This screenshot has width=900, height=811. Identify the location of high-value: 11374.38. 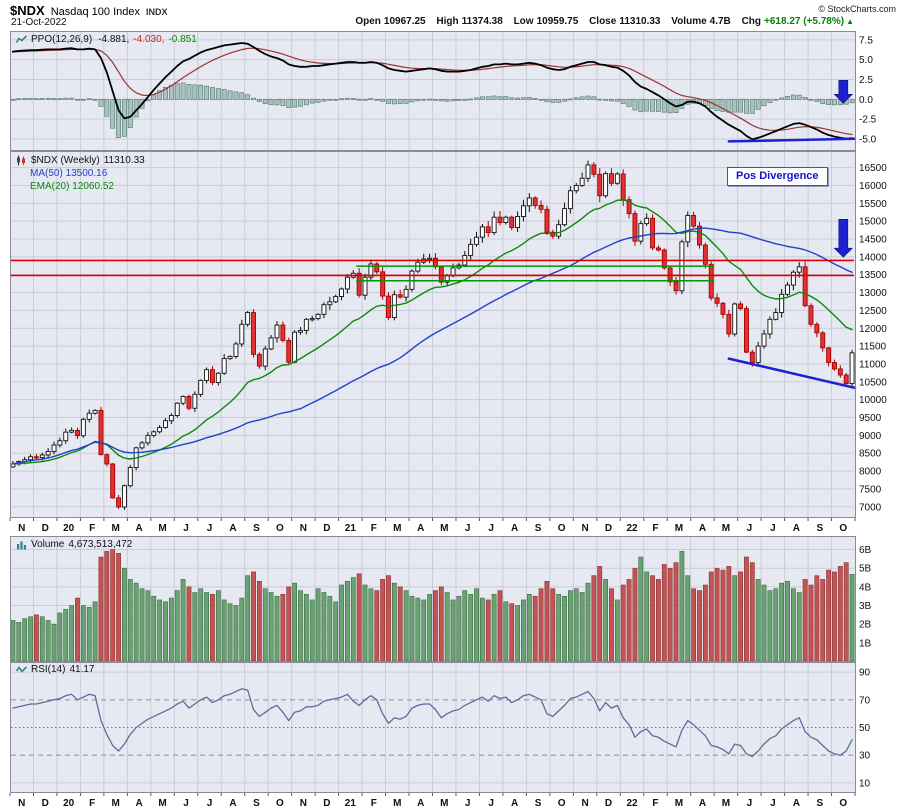
(482, 21).